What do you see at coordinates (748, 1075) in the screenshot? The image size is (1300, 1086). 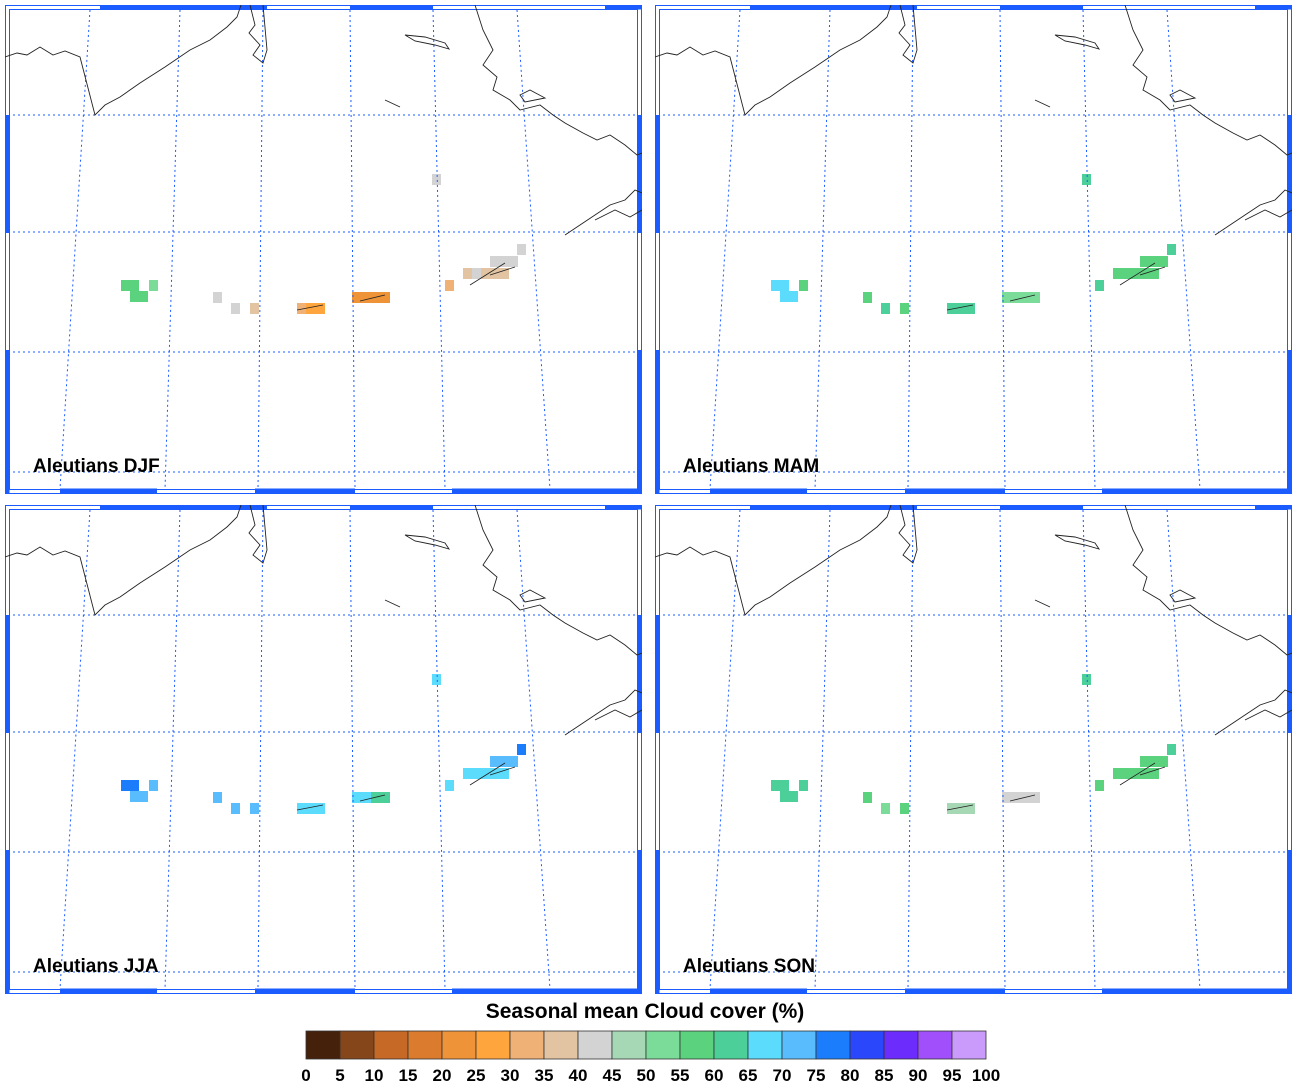 I see `colorbar-tick-label: 65` at bounding box center [748, 1075].